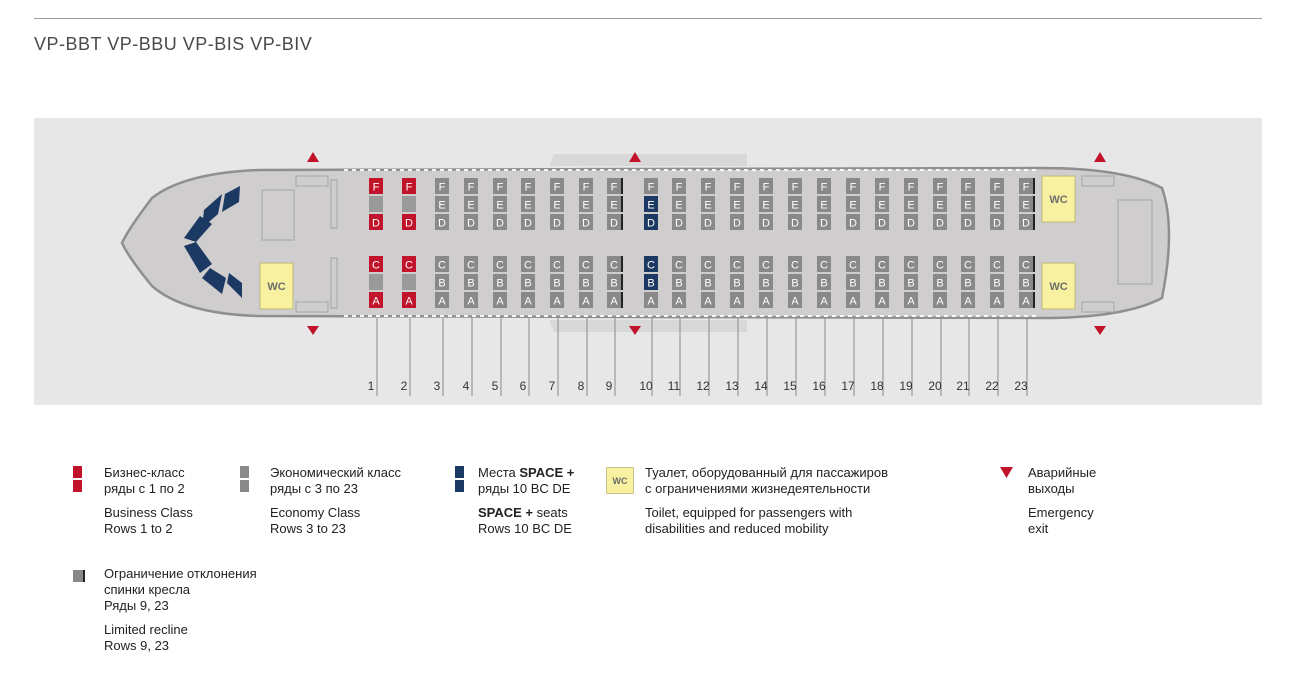 This screenshot has height=676, width=1300. What do you see at coordinates (766, 204) in the screenshot?
I see `seat-14e` at bounding box center [766, 204].